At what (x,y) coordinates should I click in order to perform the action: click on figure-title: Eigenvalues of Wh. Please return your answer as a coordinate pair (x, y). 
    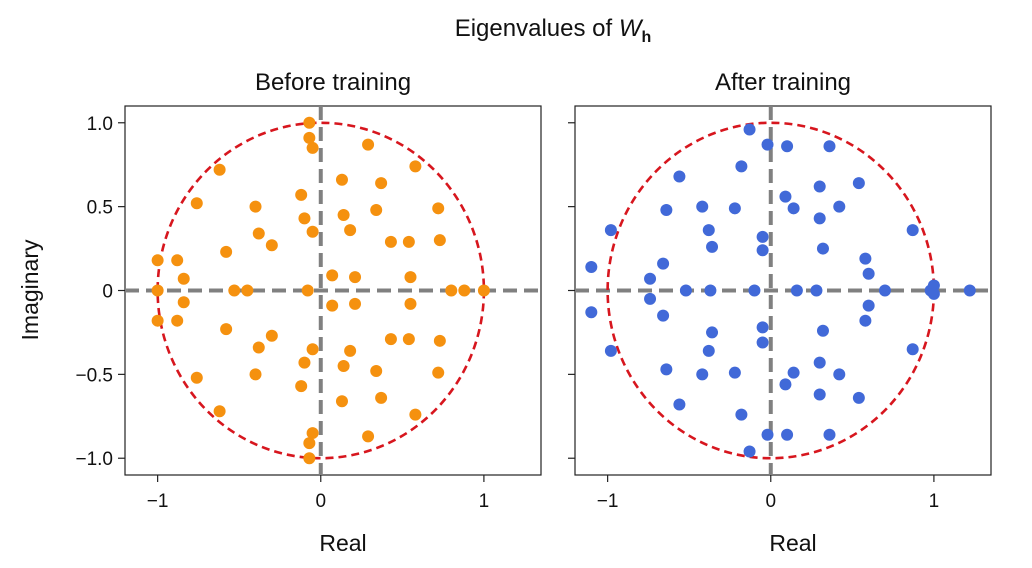
    Looking at the image, I should click on (553, 30).